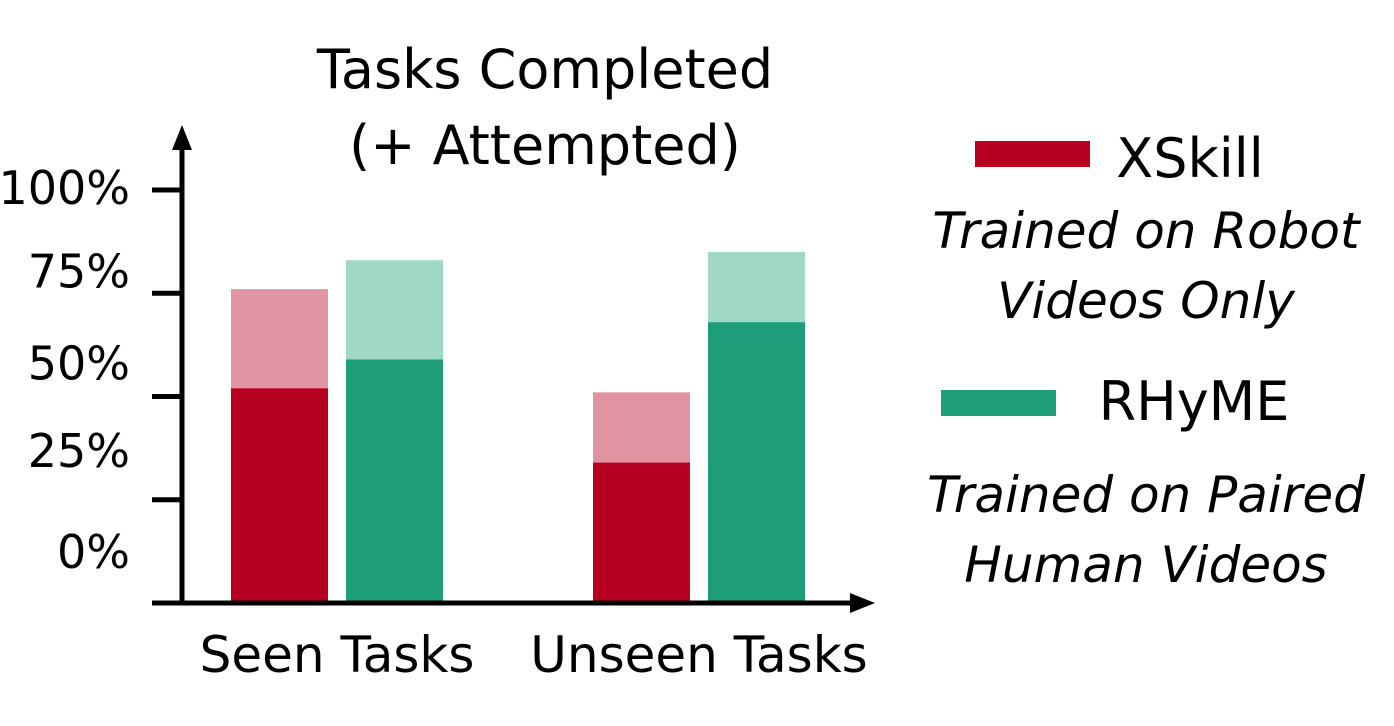  What do you see at coordinates (698, 655) in the screenshot?
I see `x-category-label: Unseen Tasks` at bounding box center [698, 655].